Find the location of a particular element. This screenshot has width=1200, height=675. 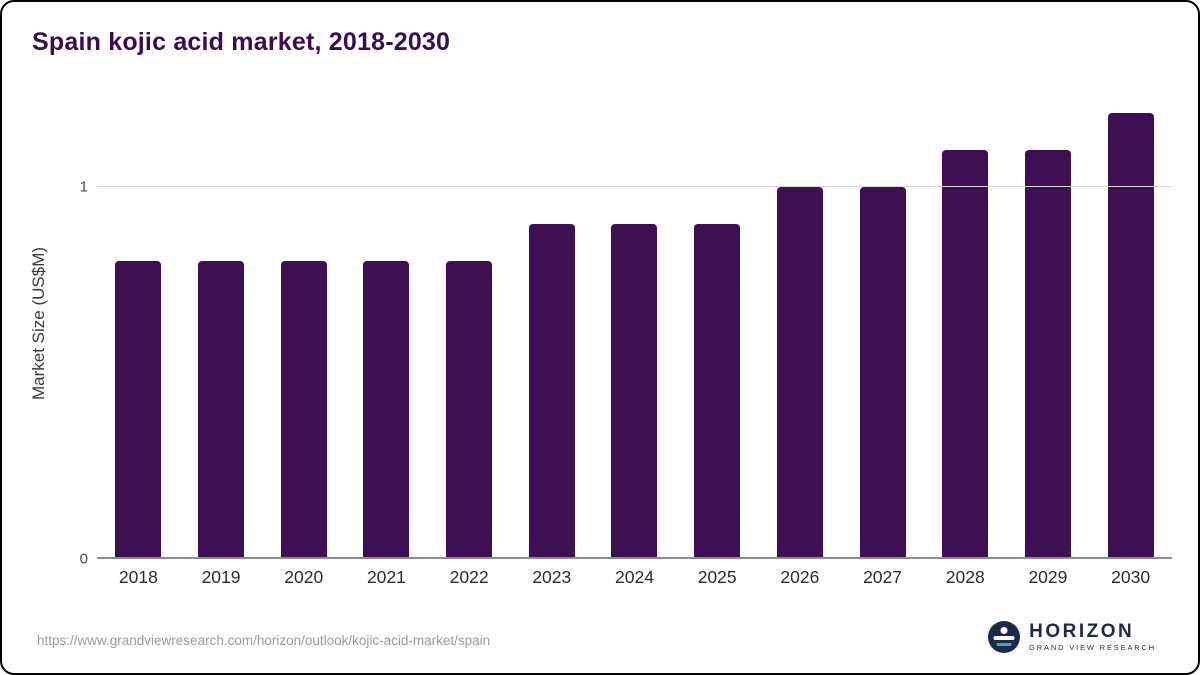

logo-stripe is located at coordinates (1004, 638).